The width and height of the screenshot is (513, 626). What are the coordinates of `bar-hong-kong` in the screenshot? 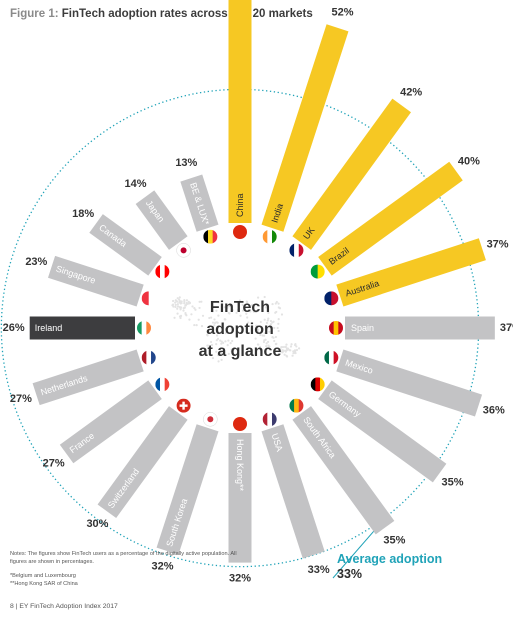 It's located at (240, 498).